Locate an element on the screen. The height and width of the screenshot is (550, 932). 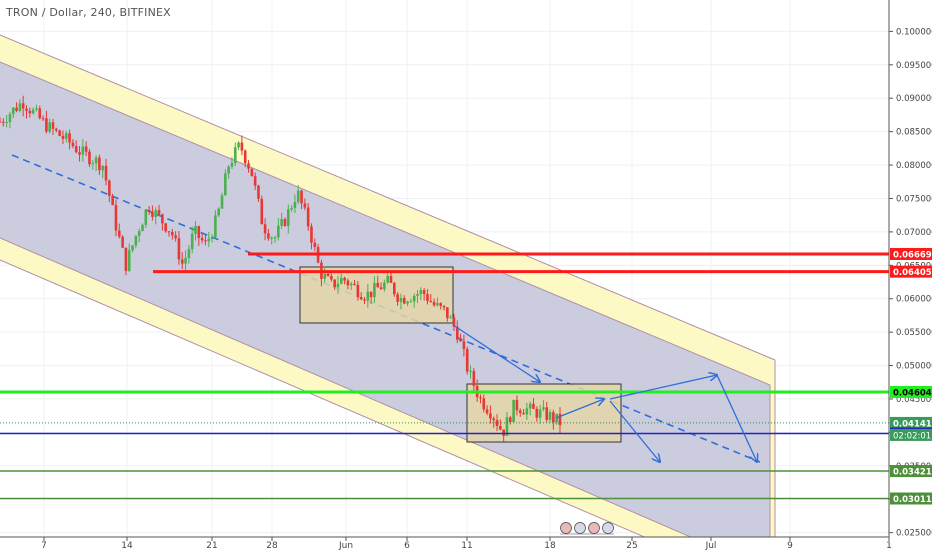
time-tick-label: 7 is located at coordinates (44, 545).